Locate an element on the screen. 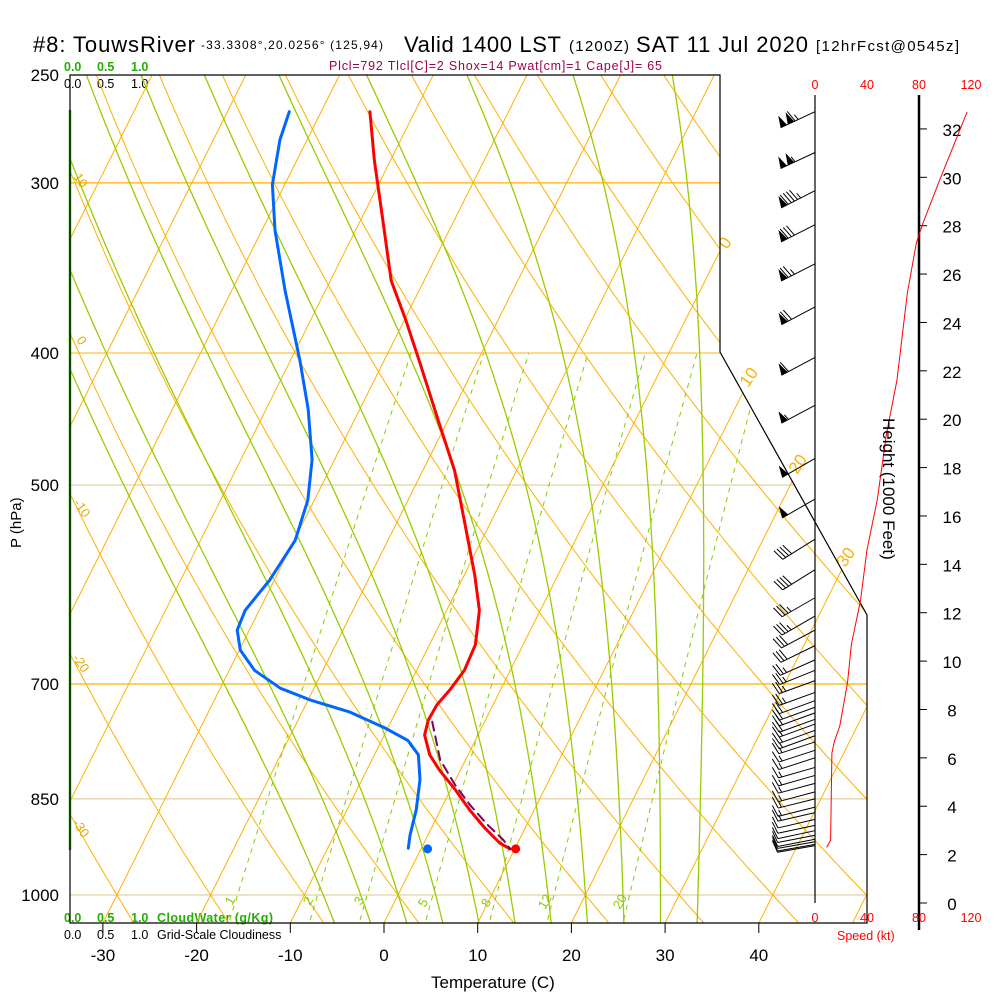  mixing-ratio-label: 3 is located at coordinates (359, 901).